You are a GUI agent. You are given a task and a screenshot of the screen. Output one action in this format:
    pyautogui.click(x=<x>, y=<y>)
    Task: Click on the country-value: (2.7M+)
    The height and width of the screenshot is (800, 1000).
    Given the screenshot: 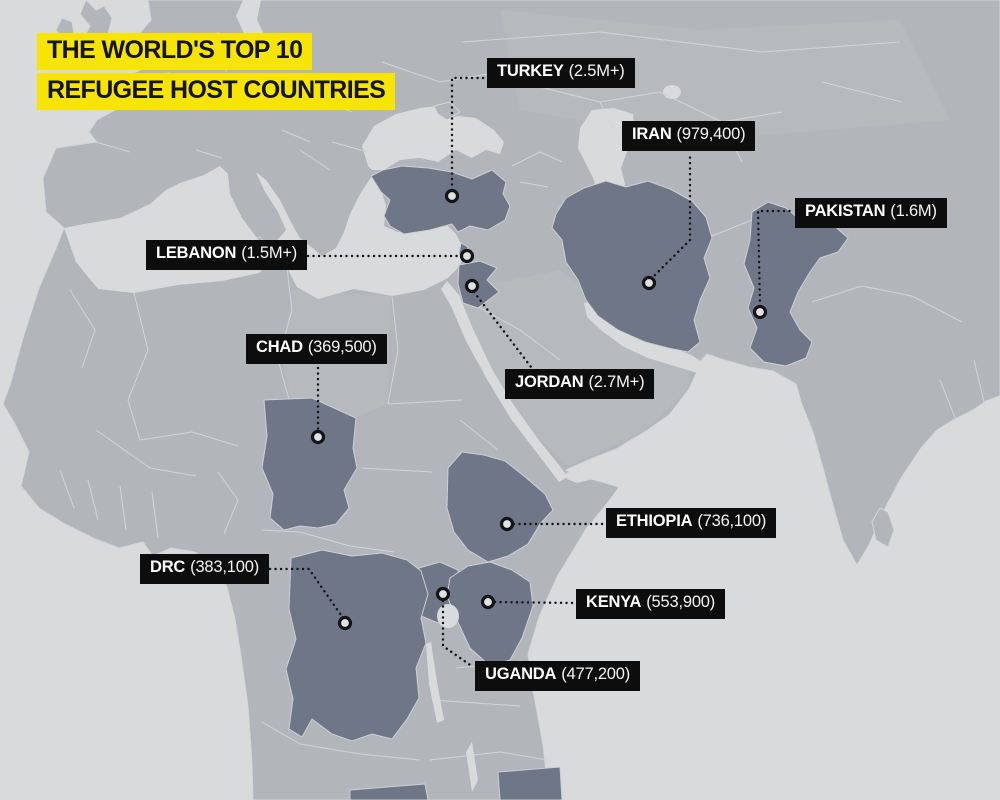 What is the action you would take?
    pyautogui.click(x=616, y=382)
    